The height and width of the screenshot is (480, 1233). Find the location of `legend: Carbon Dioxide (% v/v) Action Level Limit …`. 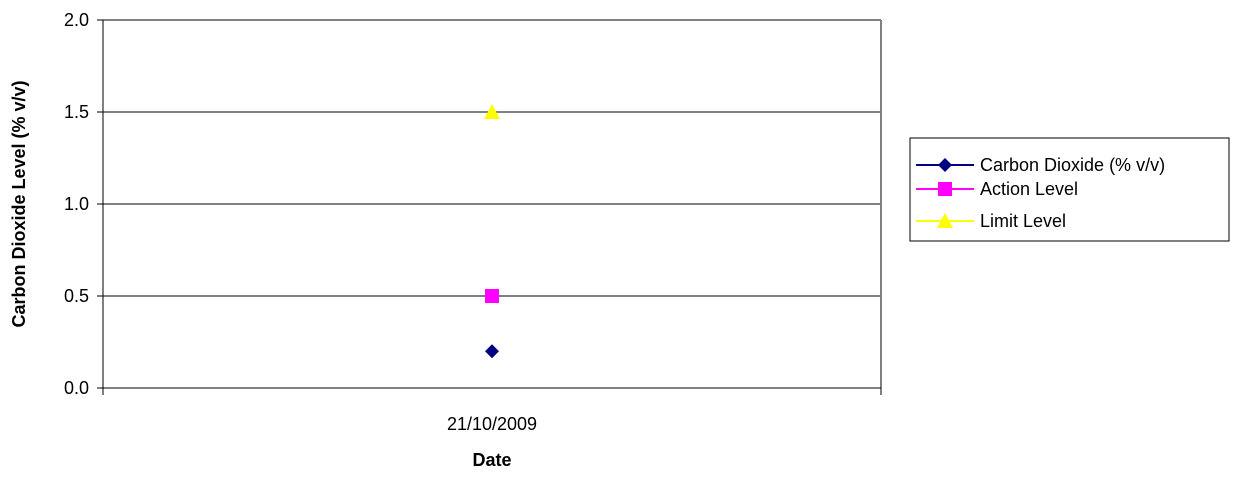

legend: Carbon Dioxide (% v/v) Action Level Limit … is located at coordinates (1069, 189).